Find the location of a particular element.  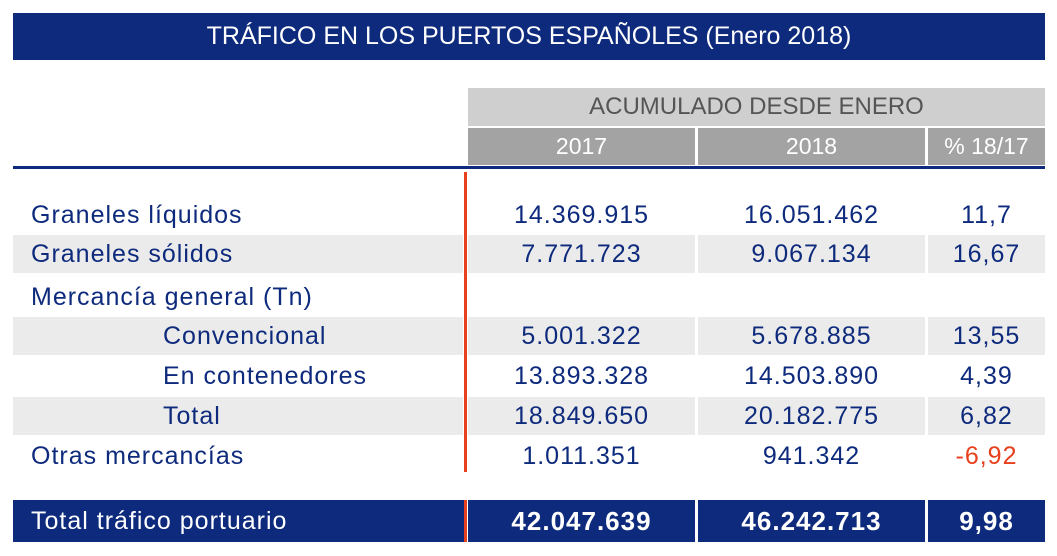

group-header: ACUMULADO DESDE ENERO is located at coordinates (756, 107).